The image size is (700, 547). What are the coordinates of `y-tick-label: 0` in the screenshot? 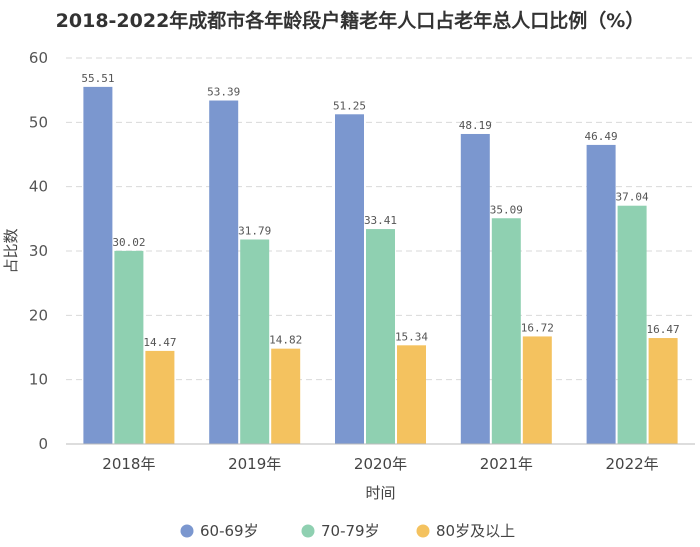 It's located at (43, 444).